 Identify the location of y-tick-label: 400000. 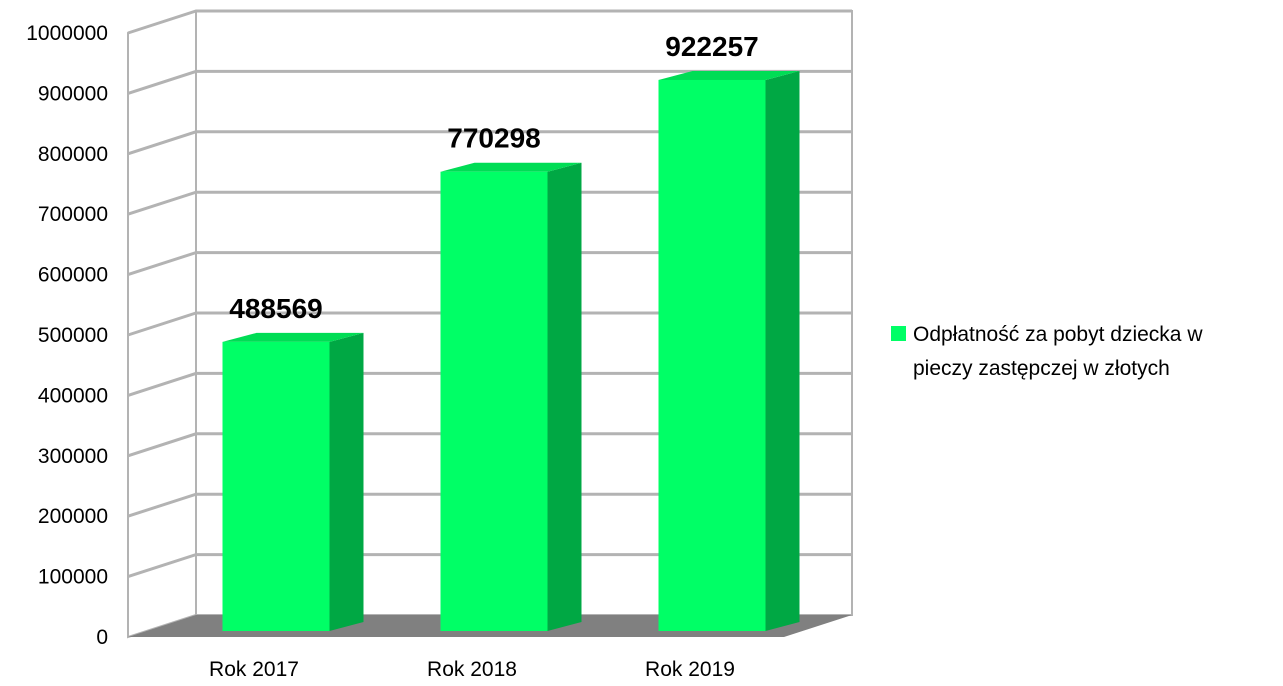
(73, 395).